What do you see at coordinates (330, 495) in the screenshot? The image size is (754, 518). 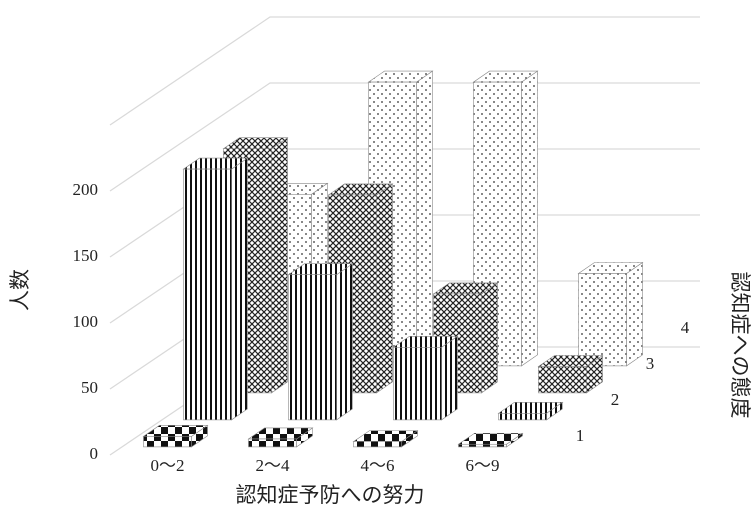 I see `x-axis-title: 認知症予防への努力` at bounding box center [330, 495].